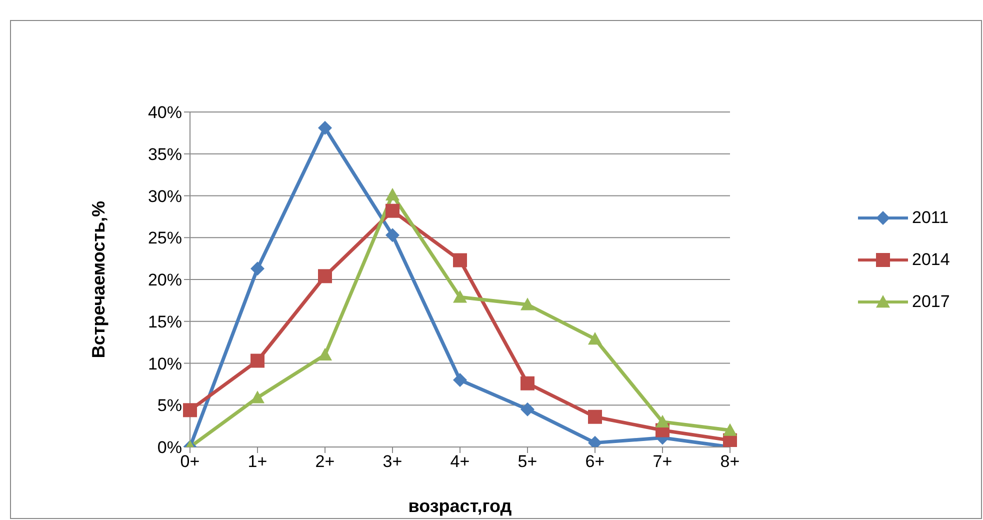  Describe the element at coordinates (165, 154) in the screenshot. I see `y-tick-label: 35%` at that location.